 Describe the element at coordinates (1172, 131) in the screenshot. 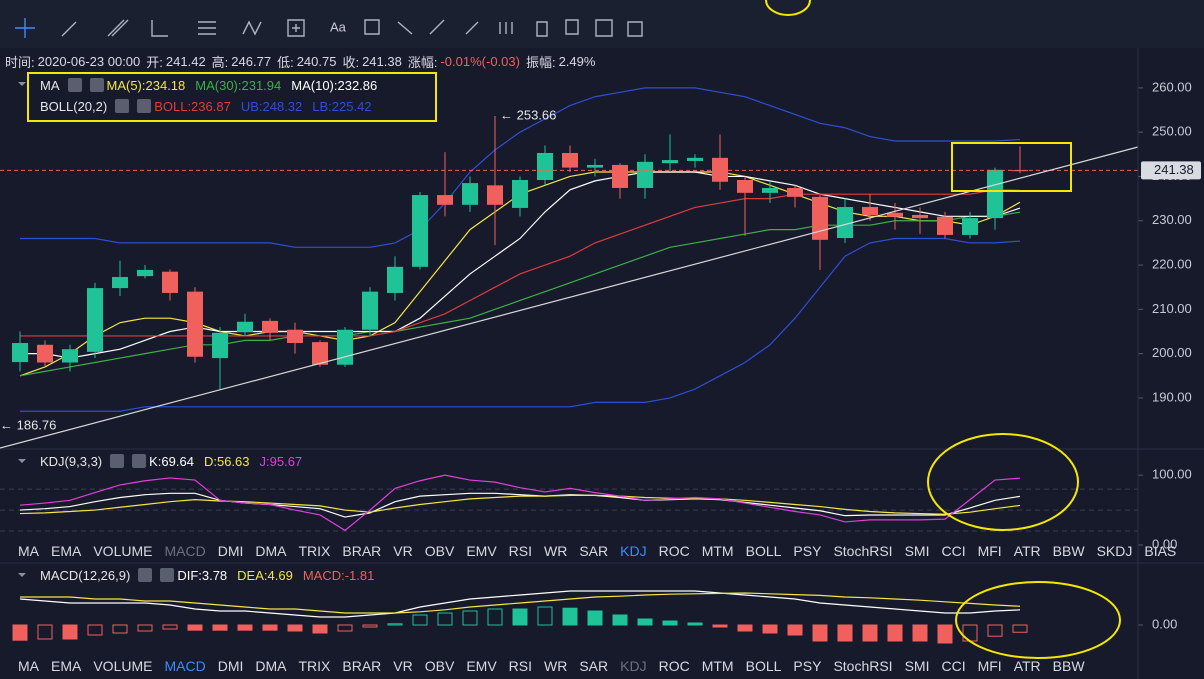

I see `y-tick-label: 250.00` at that location.